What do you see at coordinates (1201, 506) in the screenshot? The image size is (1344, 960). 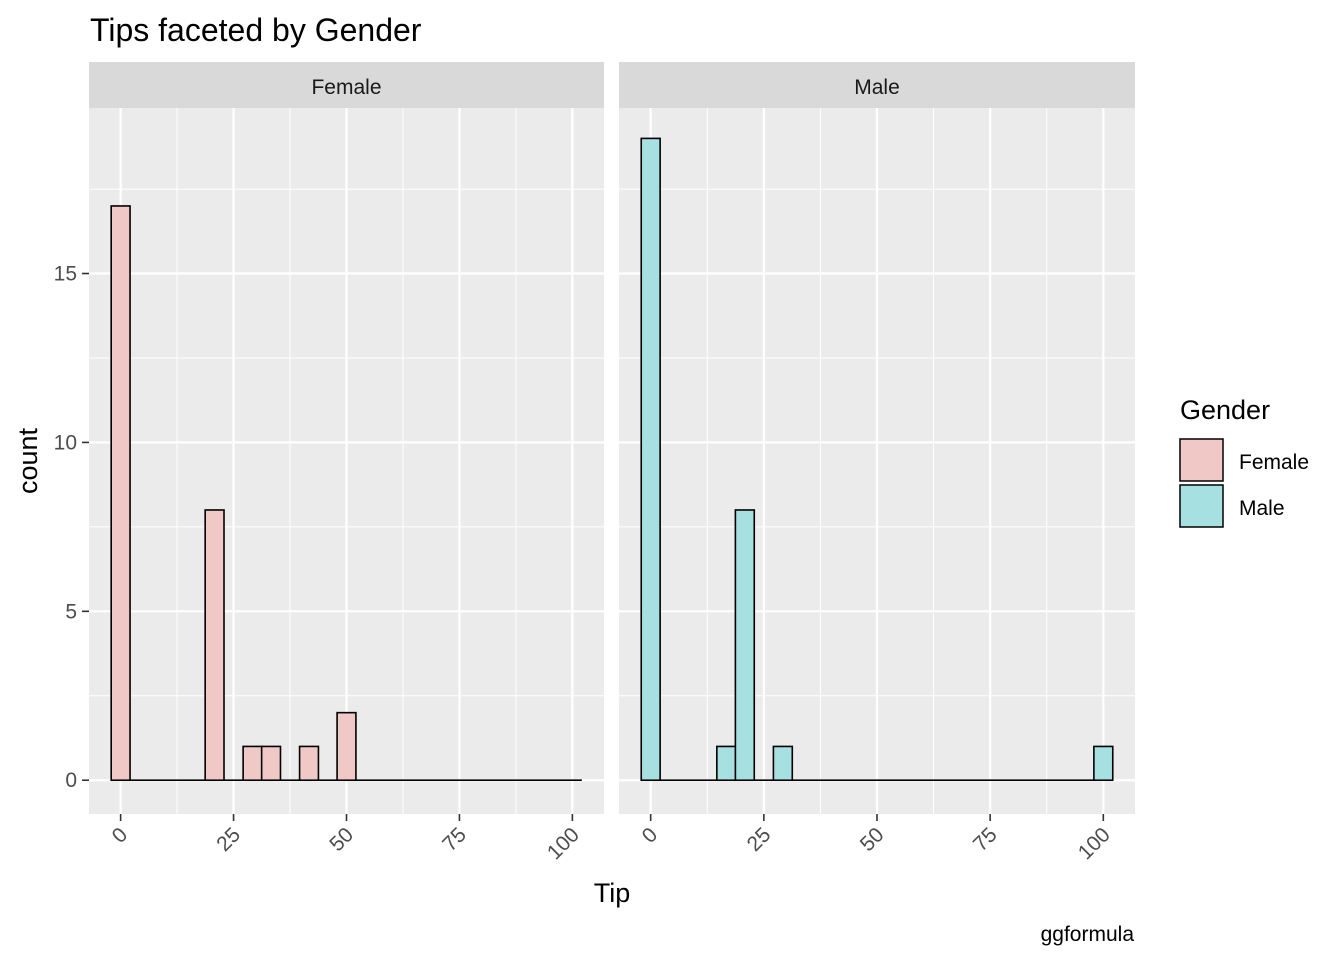 I see `legend-swatch-male` at bounding box center [1201, 506].